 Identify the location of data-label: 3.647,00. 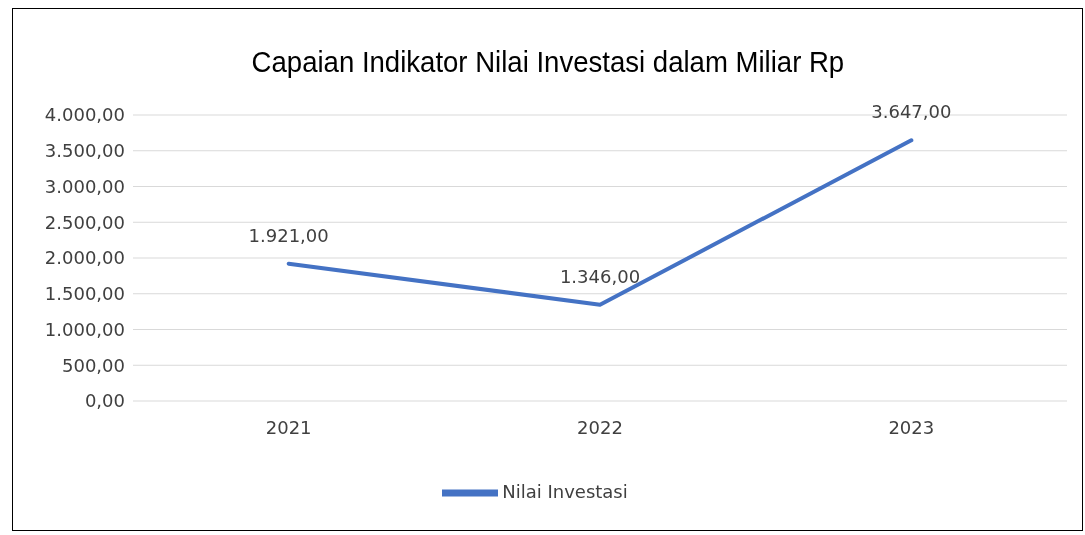
(911, 112).